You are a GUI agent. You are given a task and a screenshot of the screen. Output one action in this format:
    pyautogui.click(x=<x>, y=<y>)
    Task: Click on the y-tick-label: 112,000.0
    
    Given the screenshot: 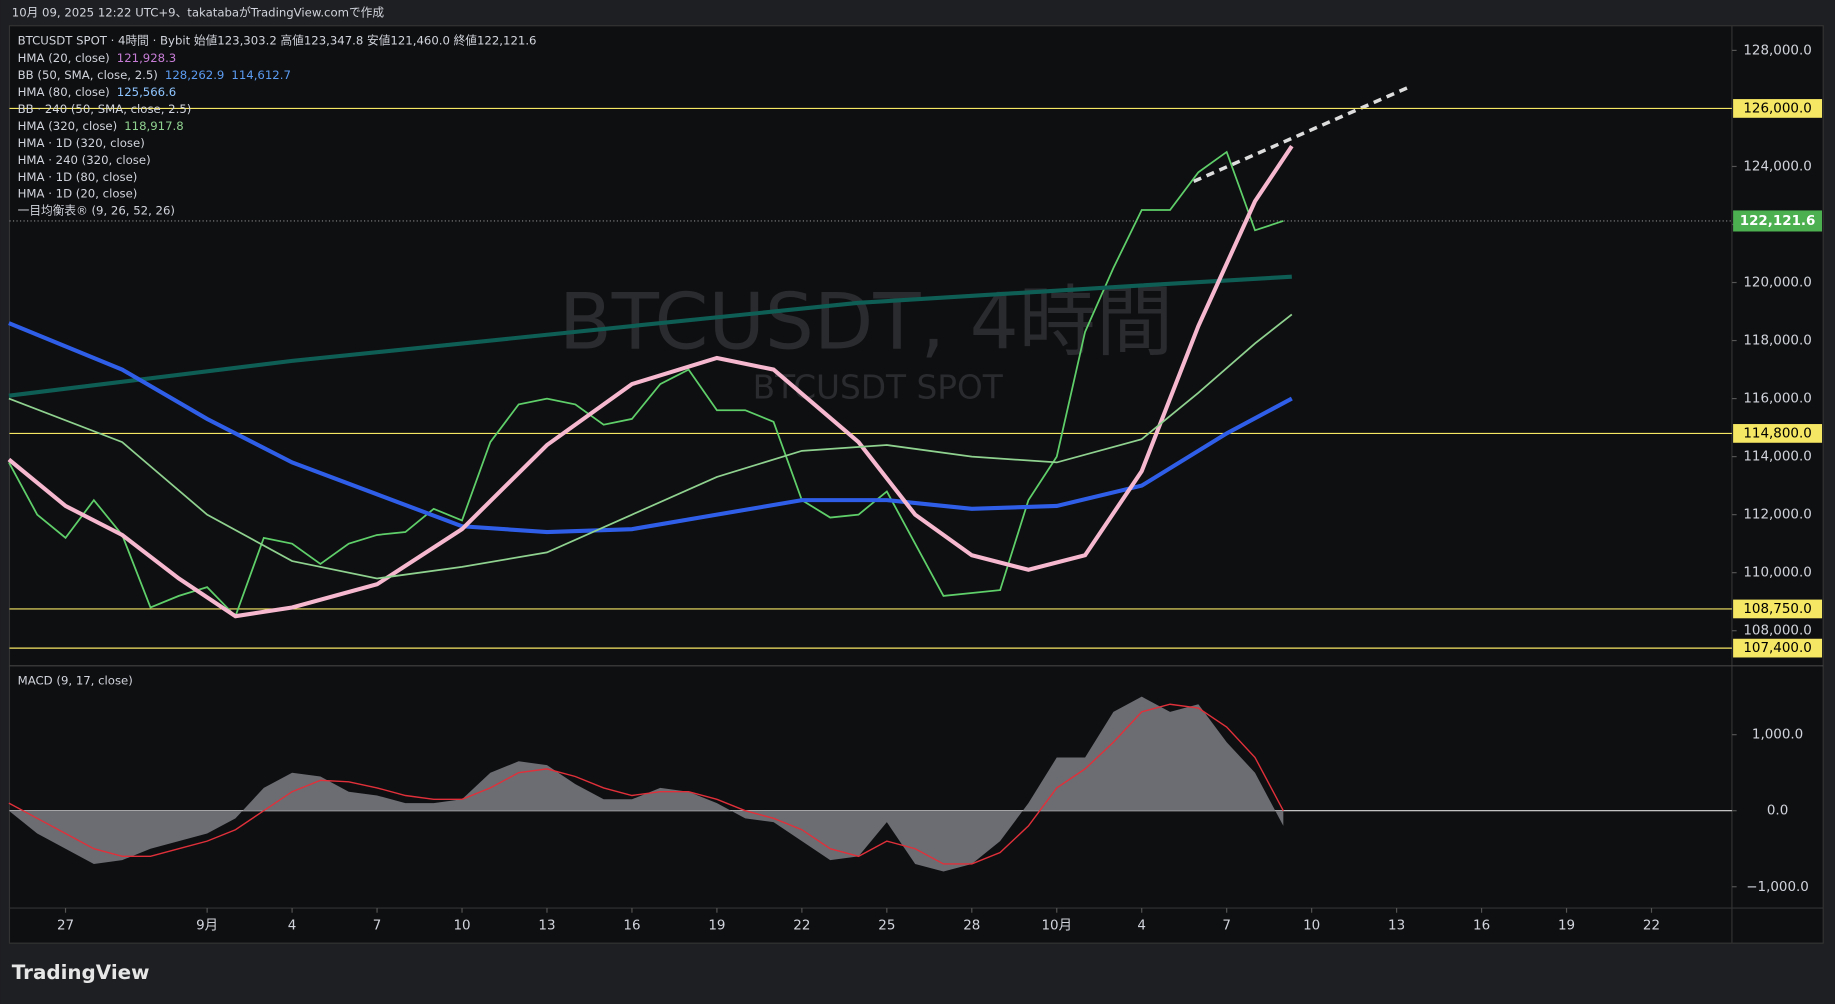 What is the action you would take?
    pyautogui.click(x=1777, y=515)
    